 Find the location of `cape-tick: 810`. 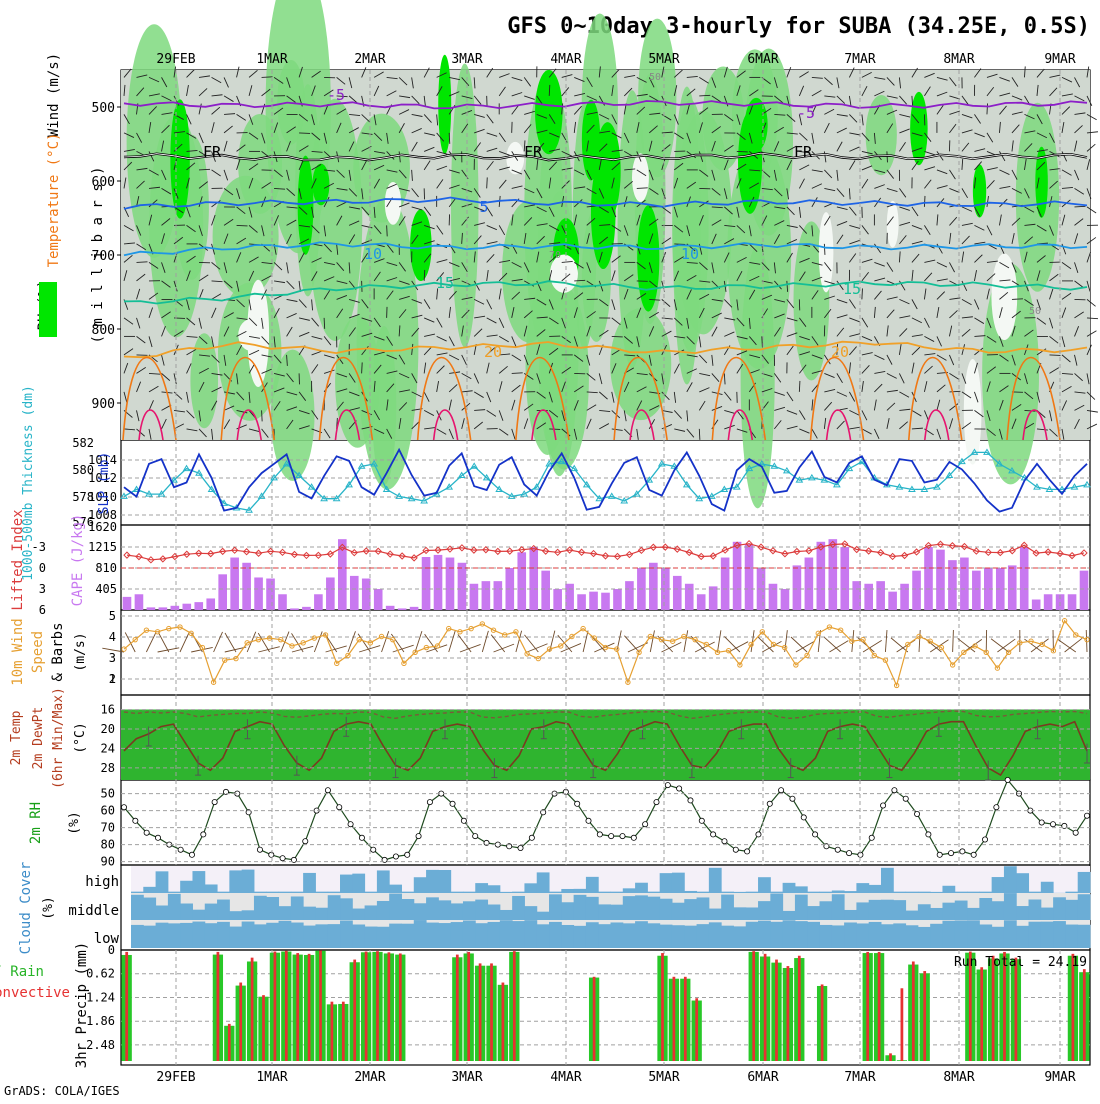

cape-tick: 810 is located at coordinates (106, 568).